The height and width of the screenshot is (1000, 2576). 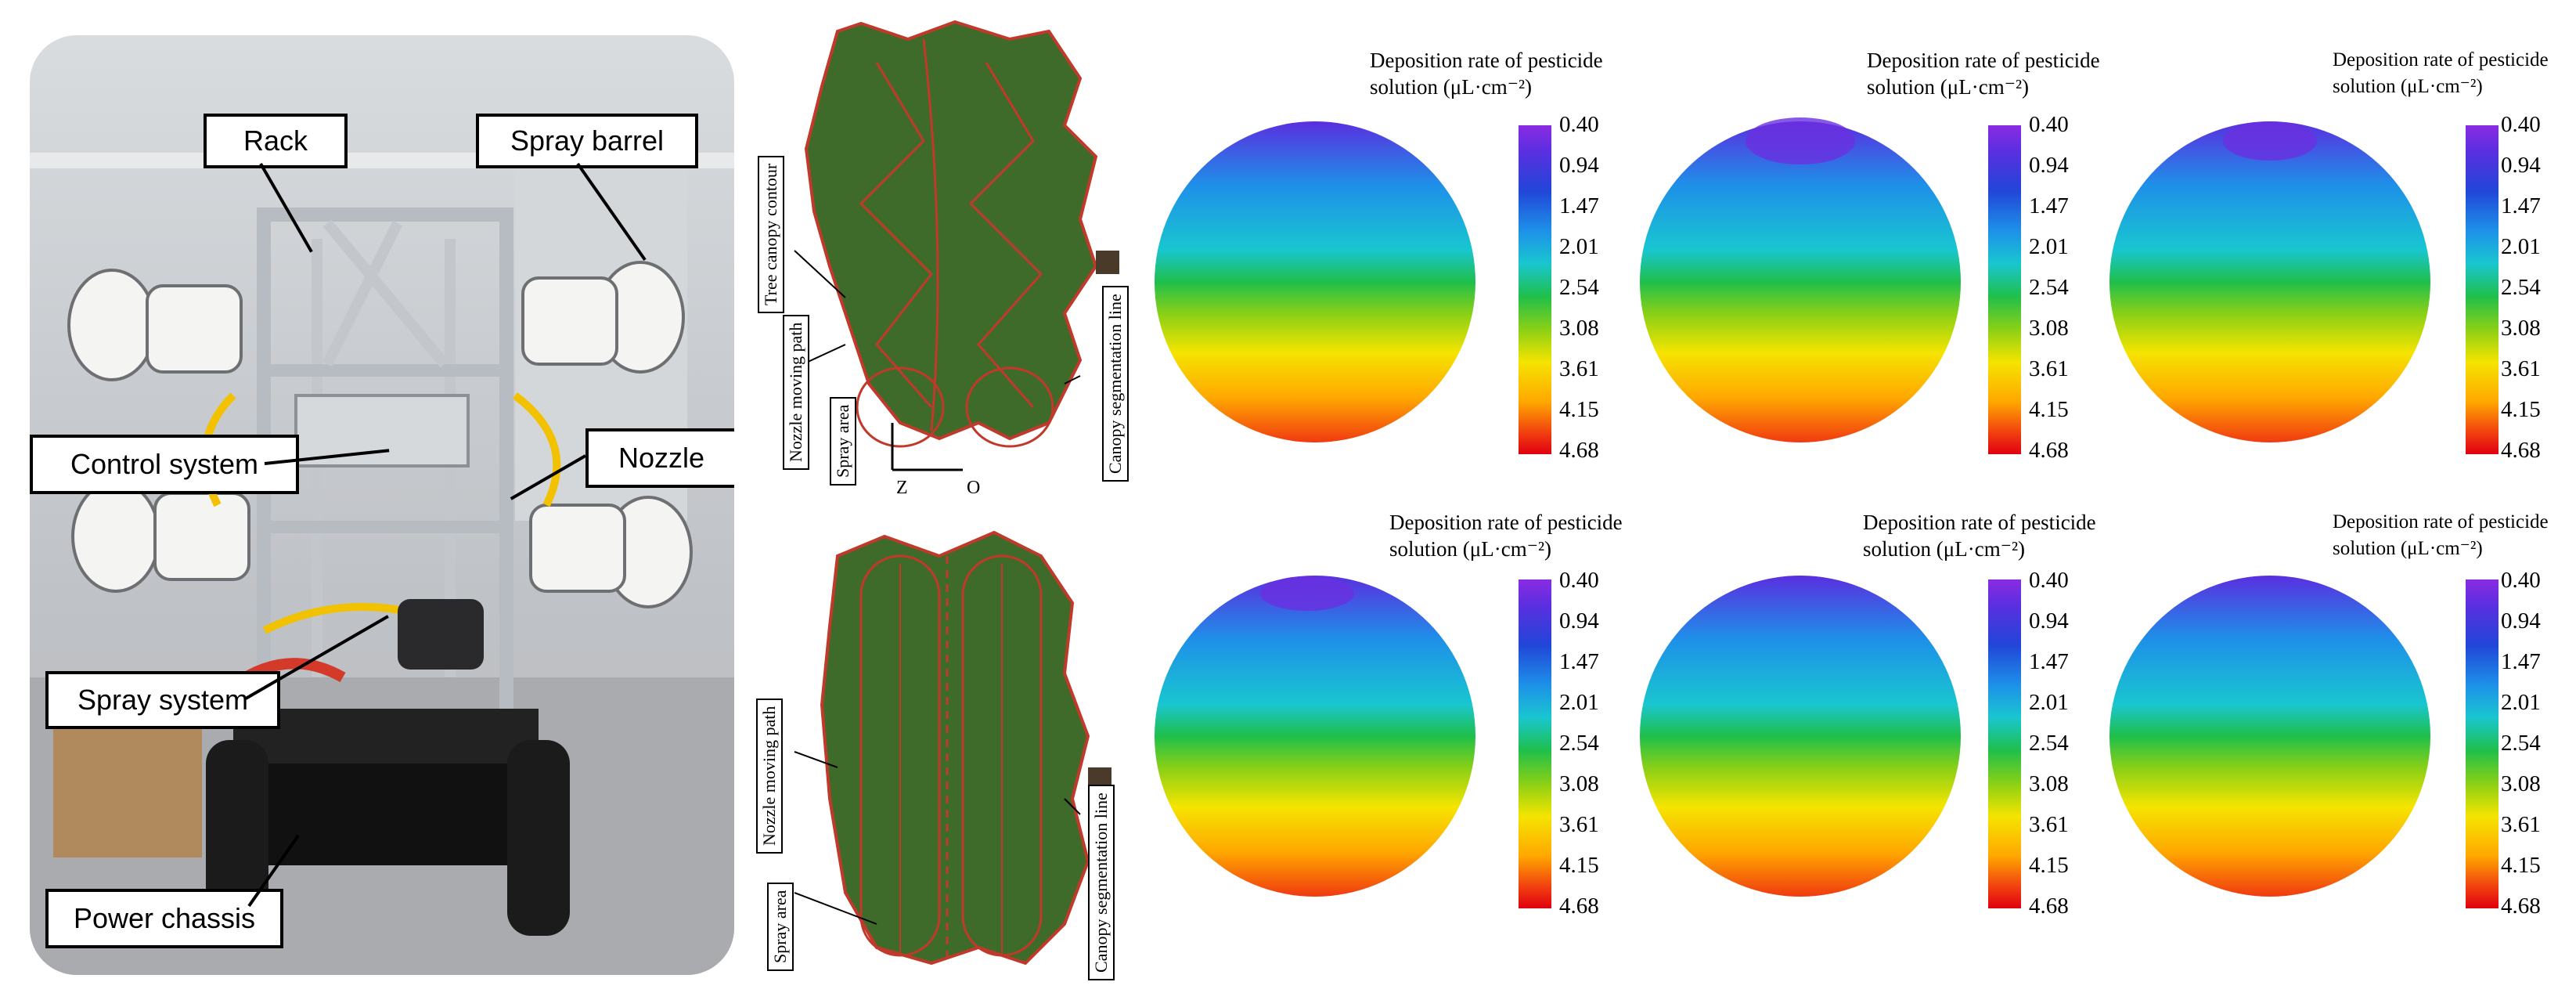 What do you see at coordinates (902, 488) in the screenshot?
I see `axis-z-label: Z` at bounding box center [902, 488].